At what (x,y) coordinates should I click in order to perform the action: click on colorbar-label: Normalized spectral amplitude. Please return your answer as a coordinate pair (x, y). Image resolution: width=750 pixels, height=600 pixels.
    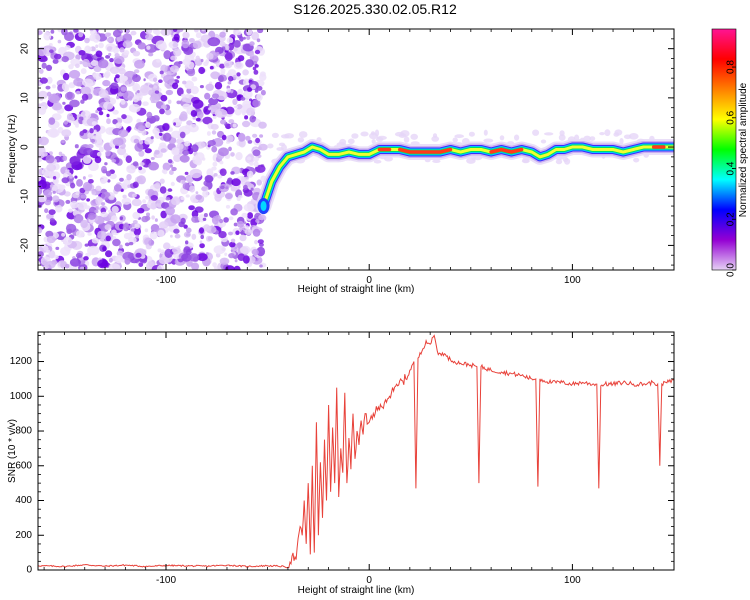
    Looking at the image, I should click on (743, 149).